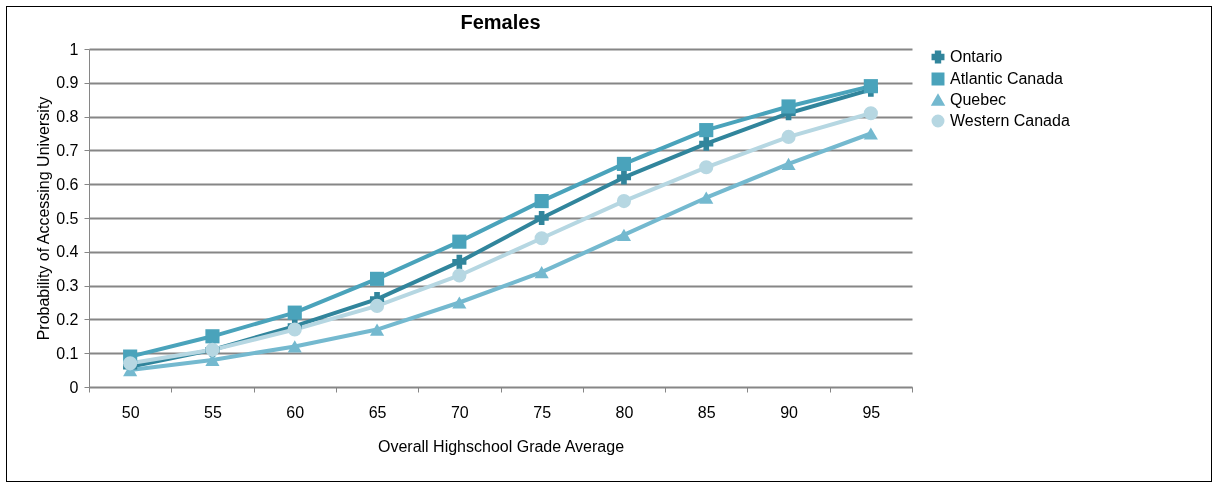 This screenshot has height=487, width=1218. Describe the element at coordinates (67, 252) in the screenshot. I see `y-tick-label: 0.4` at that location.